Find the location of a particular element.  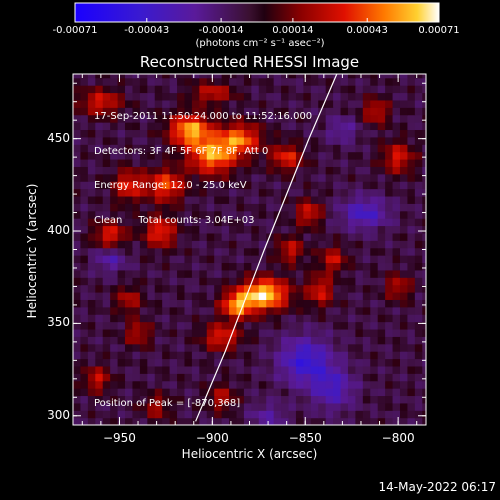

colorbar-tick-label: 0.00014 is located at coordinates (293, 30).